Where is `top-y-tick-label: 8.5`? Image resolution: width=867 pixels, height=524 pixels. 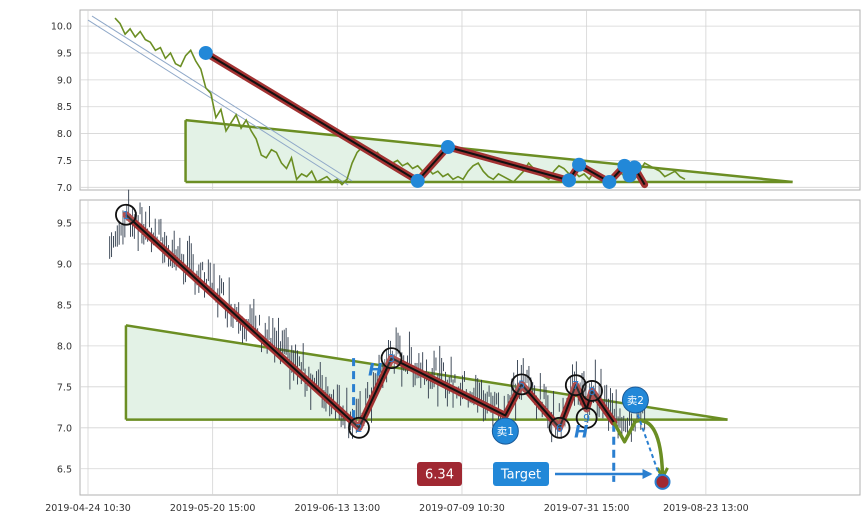 top-y-tick-label: 8.5 is located at coordinates (64, 107).